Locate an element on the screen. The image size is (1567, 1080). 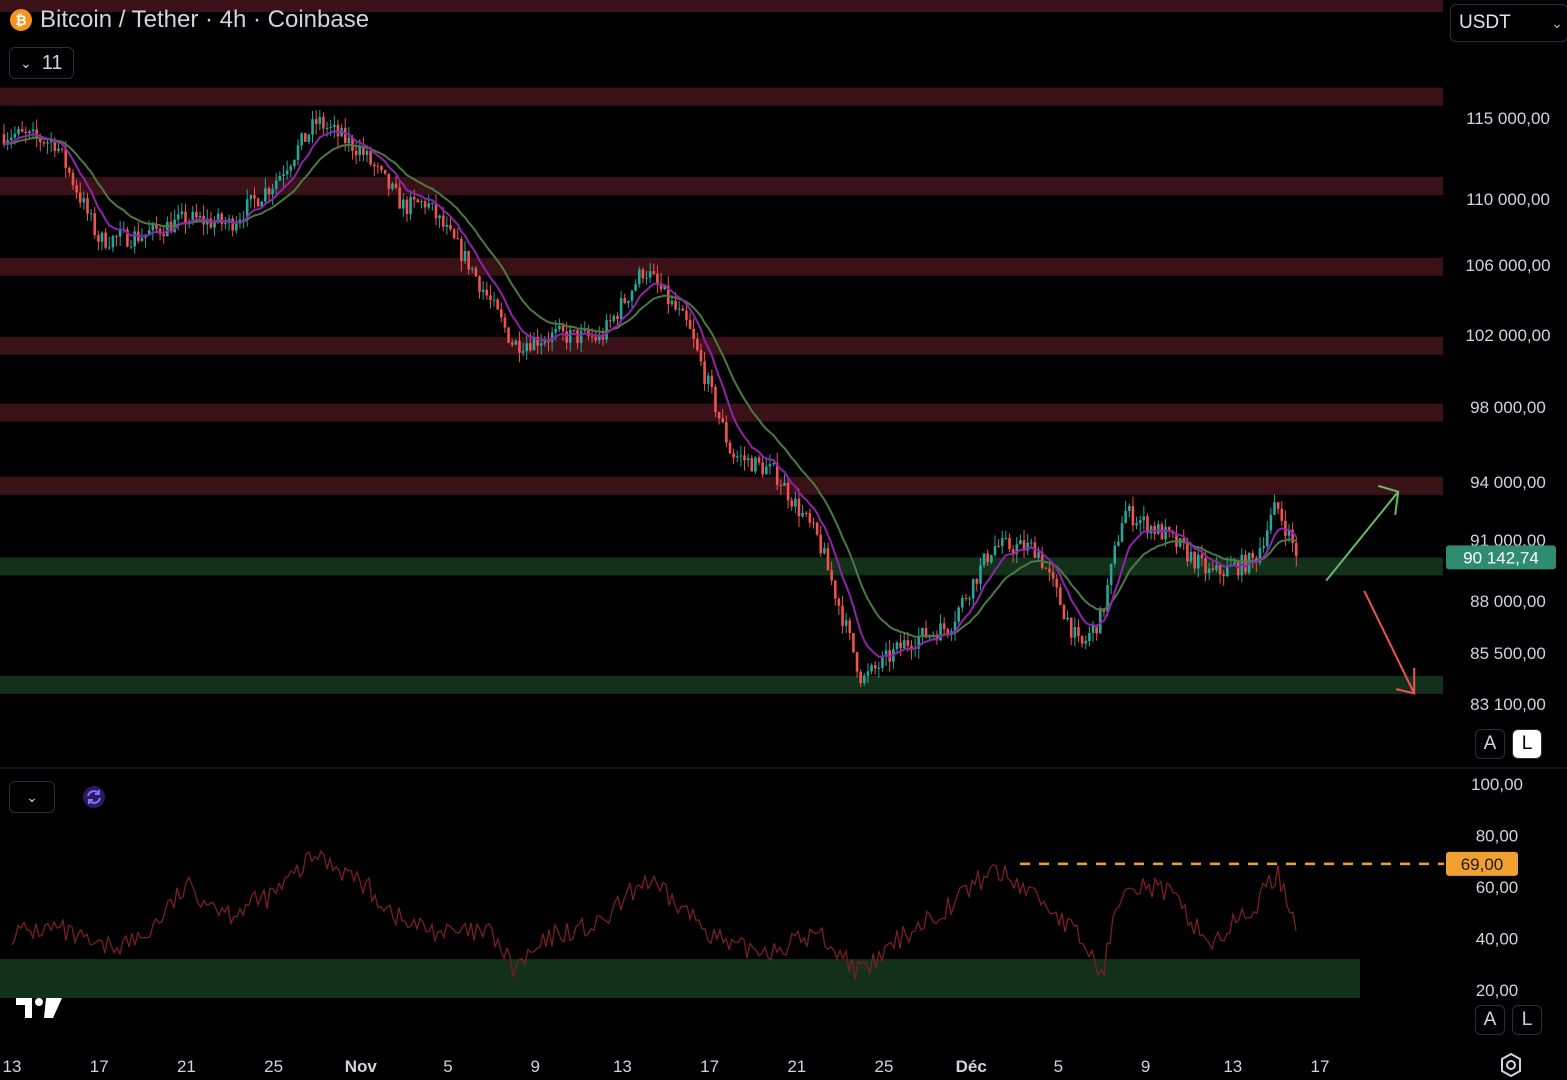
symbol-title: Bitcoin / Tether · 4h · Coinbase is located at coordinates (205, 19).